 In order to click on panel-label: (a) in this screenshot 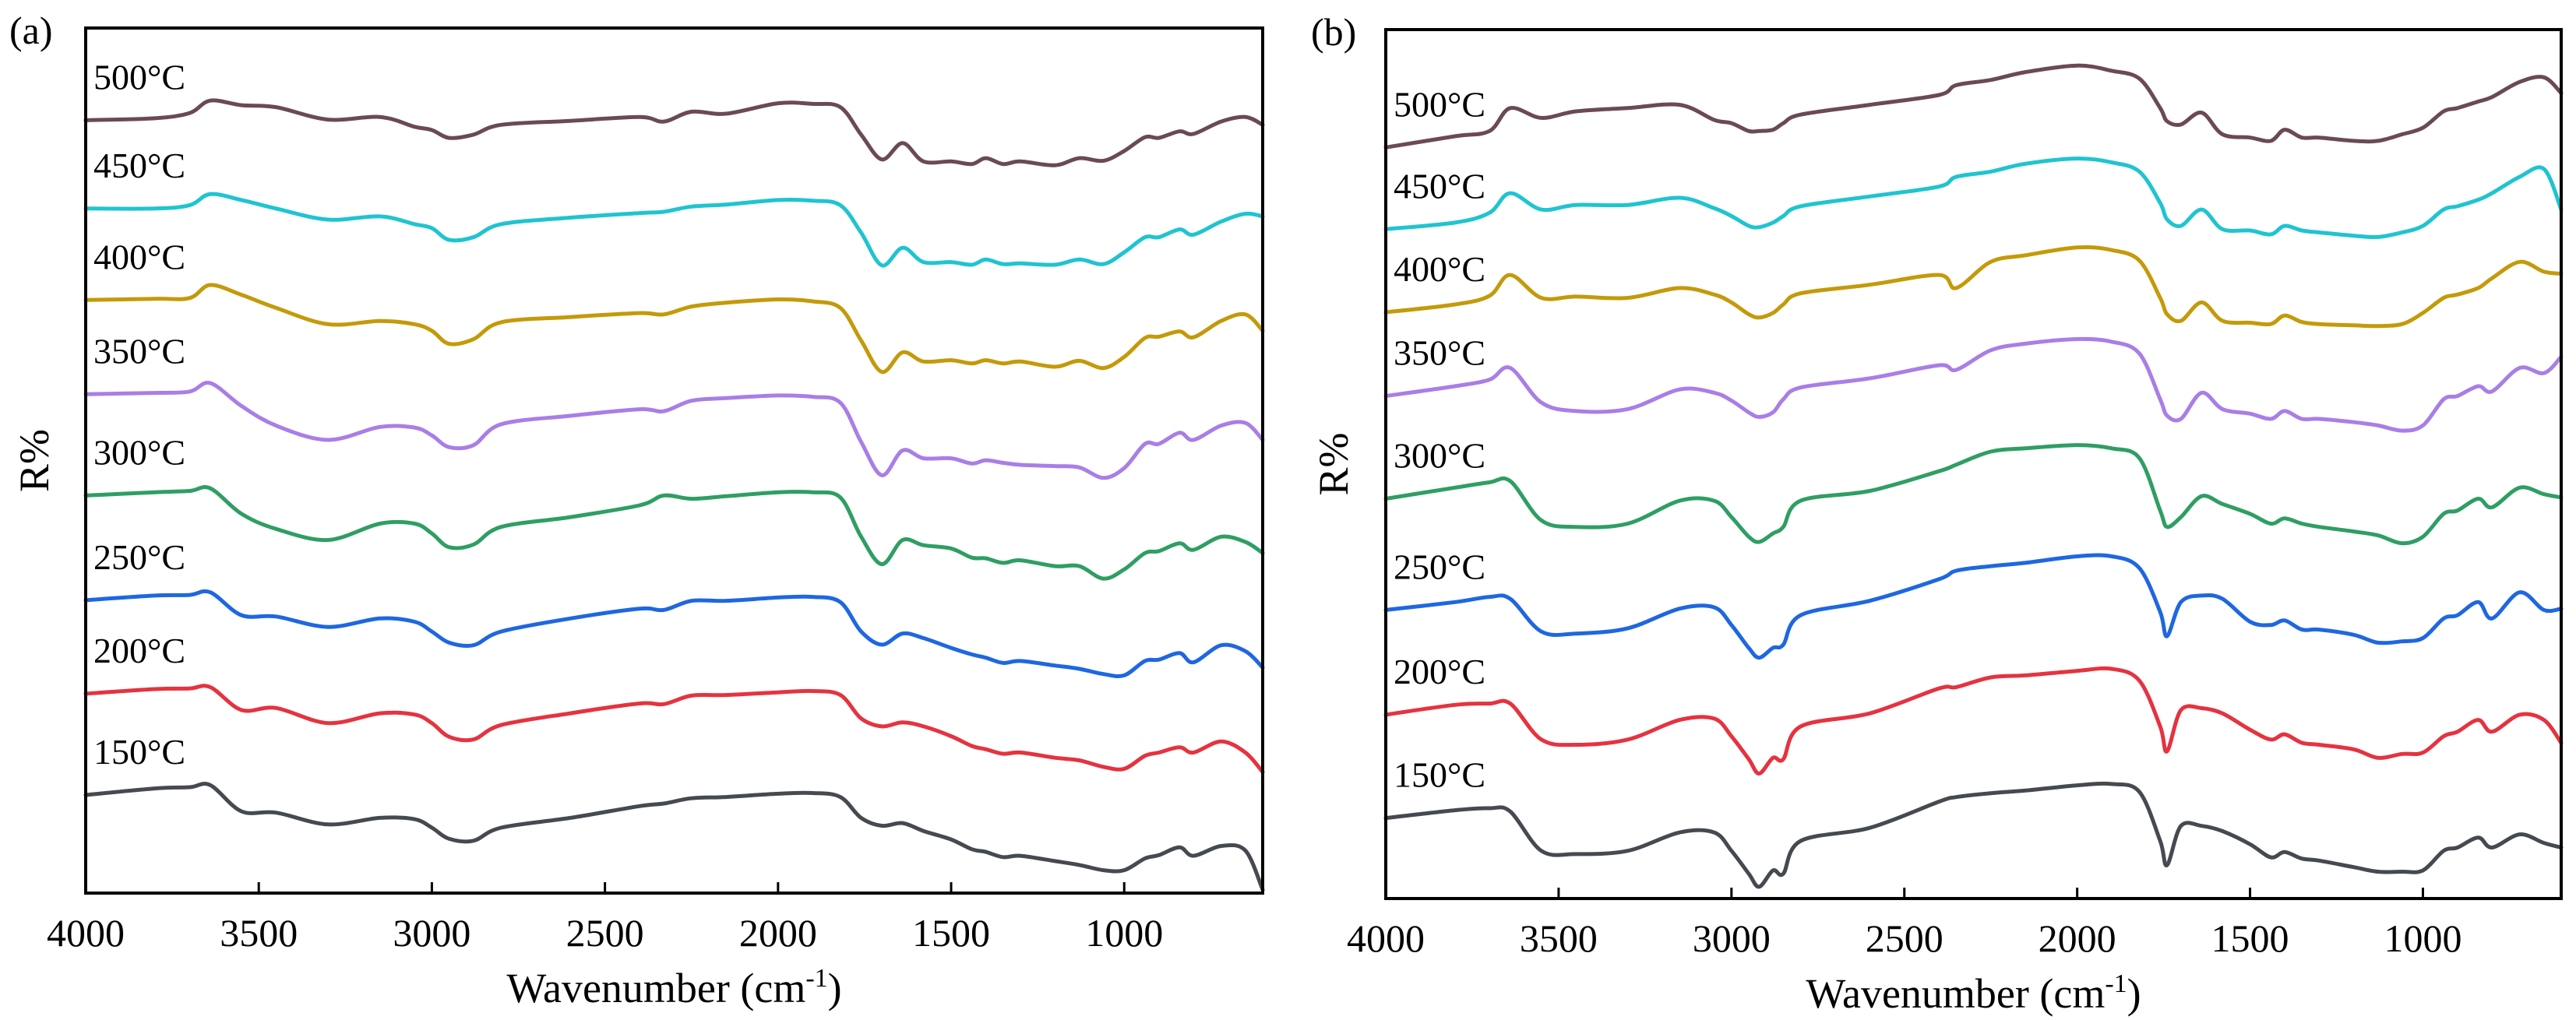, I will do `click(31, 30)`.